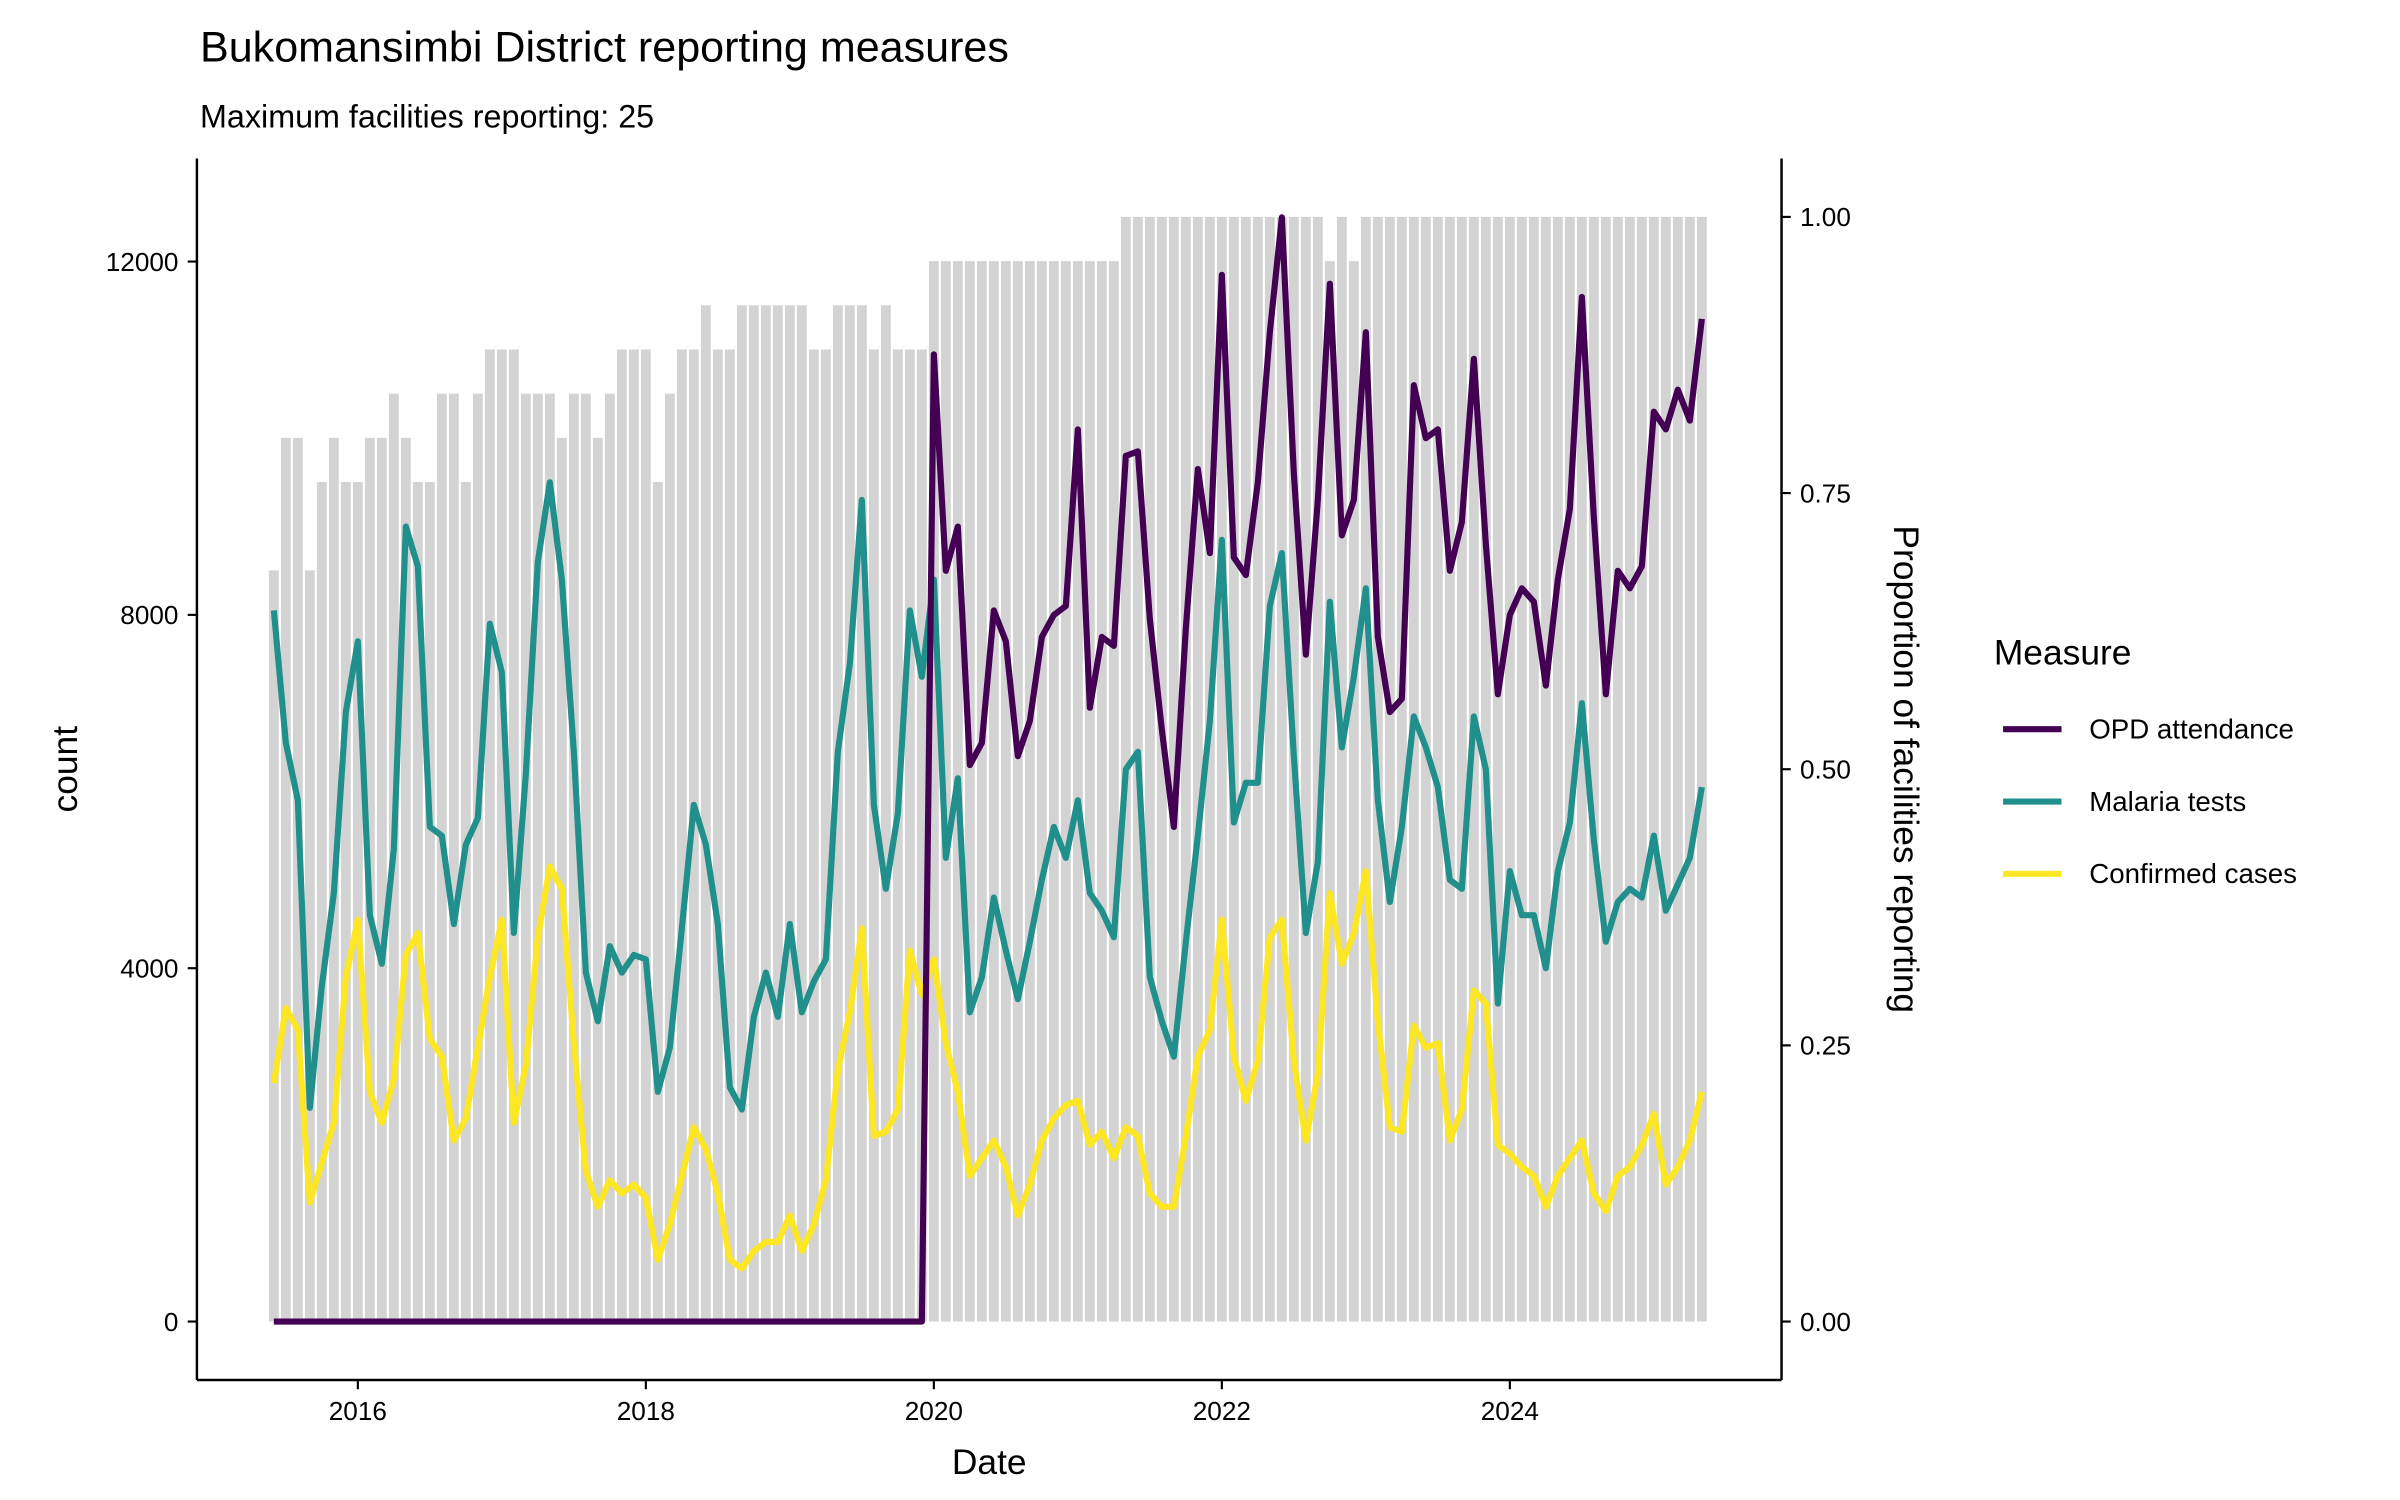  What do you see at coordinates (1222, 1411) in the screenshot?
I see `x-tick-label: 2022` at bounding box center [1222, 1411].